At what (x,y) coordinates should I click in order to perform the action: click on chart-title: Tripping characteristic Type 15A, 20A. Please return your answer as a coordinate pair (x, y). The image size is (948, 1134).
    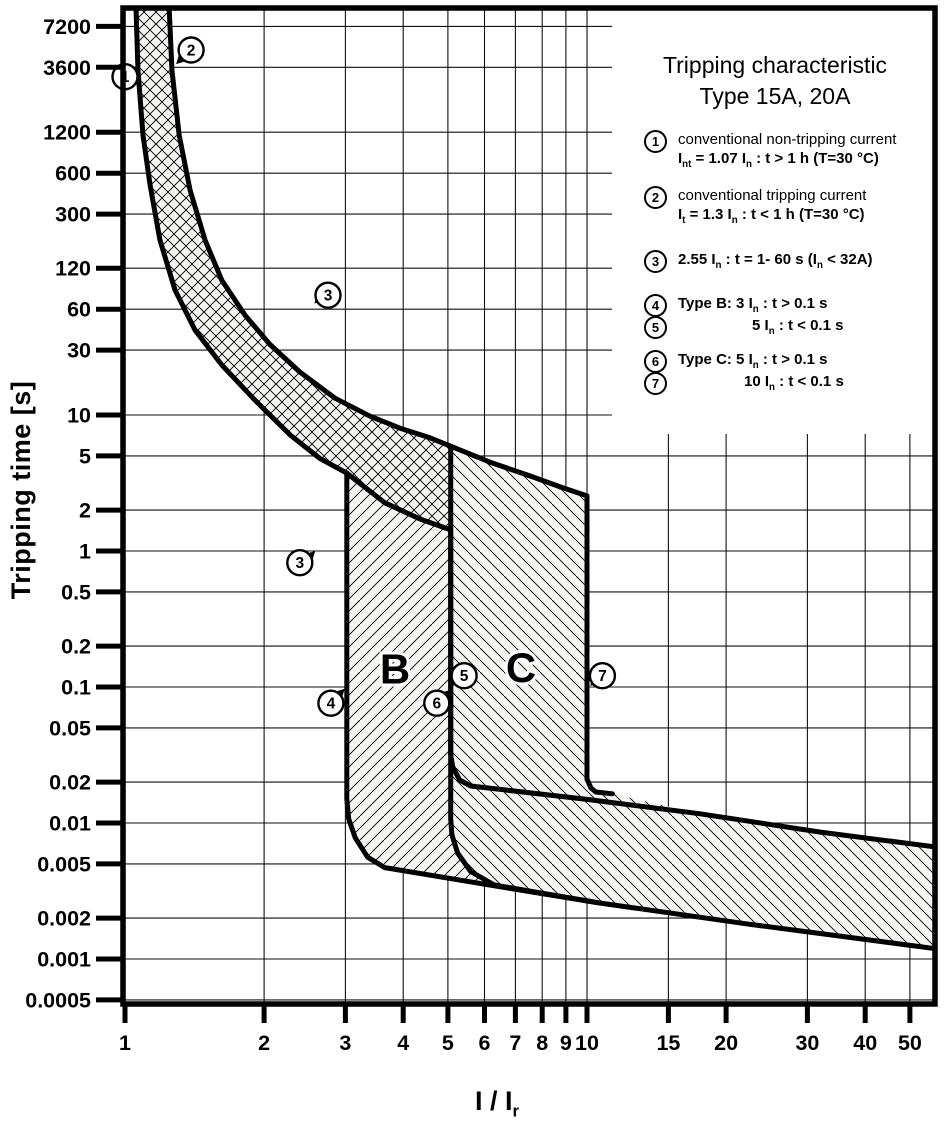
    Looking at the image, I should click on (775, 81).